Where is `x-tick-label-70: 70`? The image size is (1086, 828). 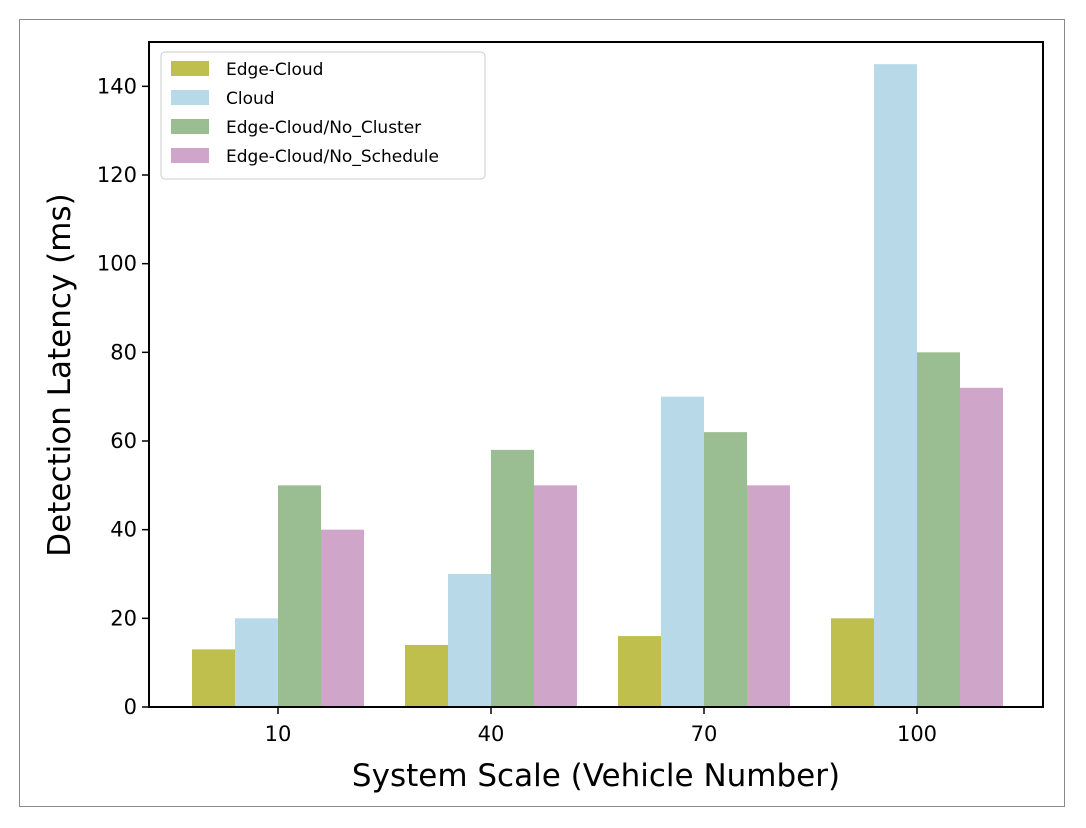
x-tick-label-70: 70 is located at coordinates (704, 734).